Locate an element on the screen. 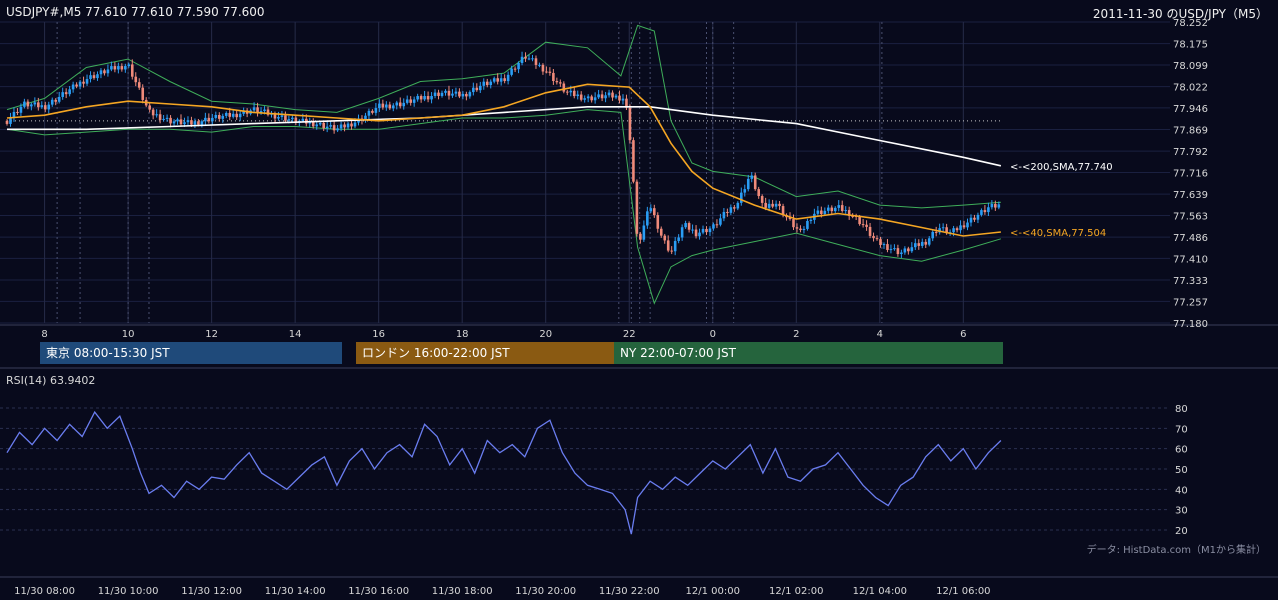  hour-tick-label: 18 is located at coordinates (462, 334).